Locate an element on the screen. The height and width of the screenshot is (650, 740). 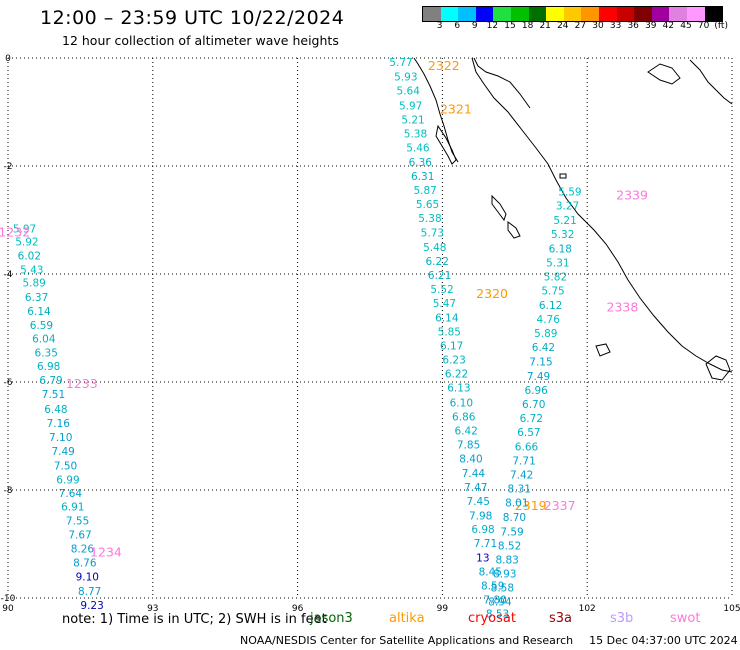
pass-id-label: 2319 is located at coordinates (531, 505).